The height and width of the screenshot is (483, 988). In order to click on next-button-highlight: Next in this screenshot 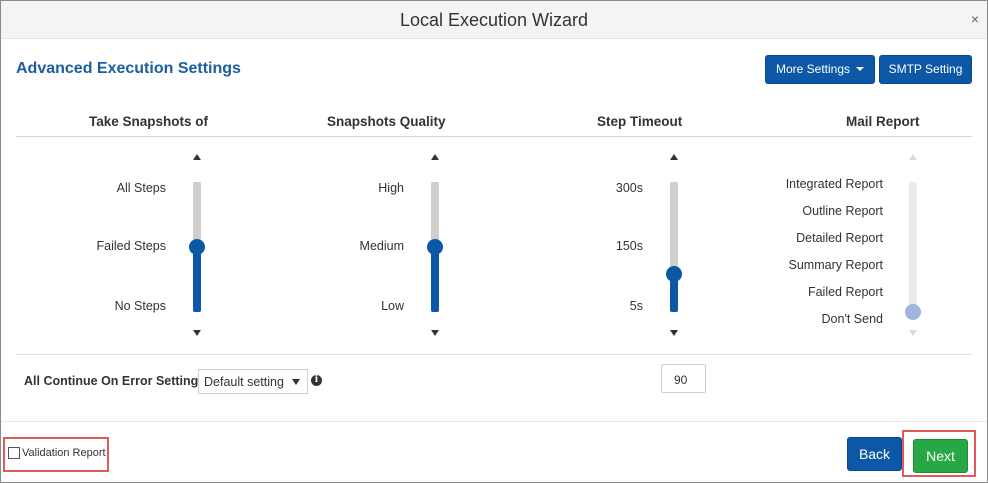, I will do `click(939, 453)`.